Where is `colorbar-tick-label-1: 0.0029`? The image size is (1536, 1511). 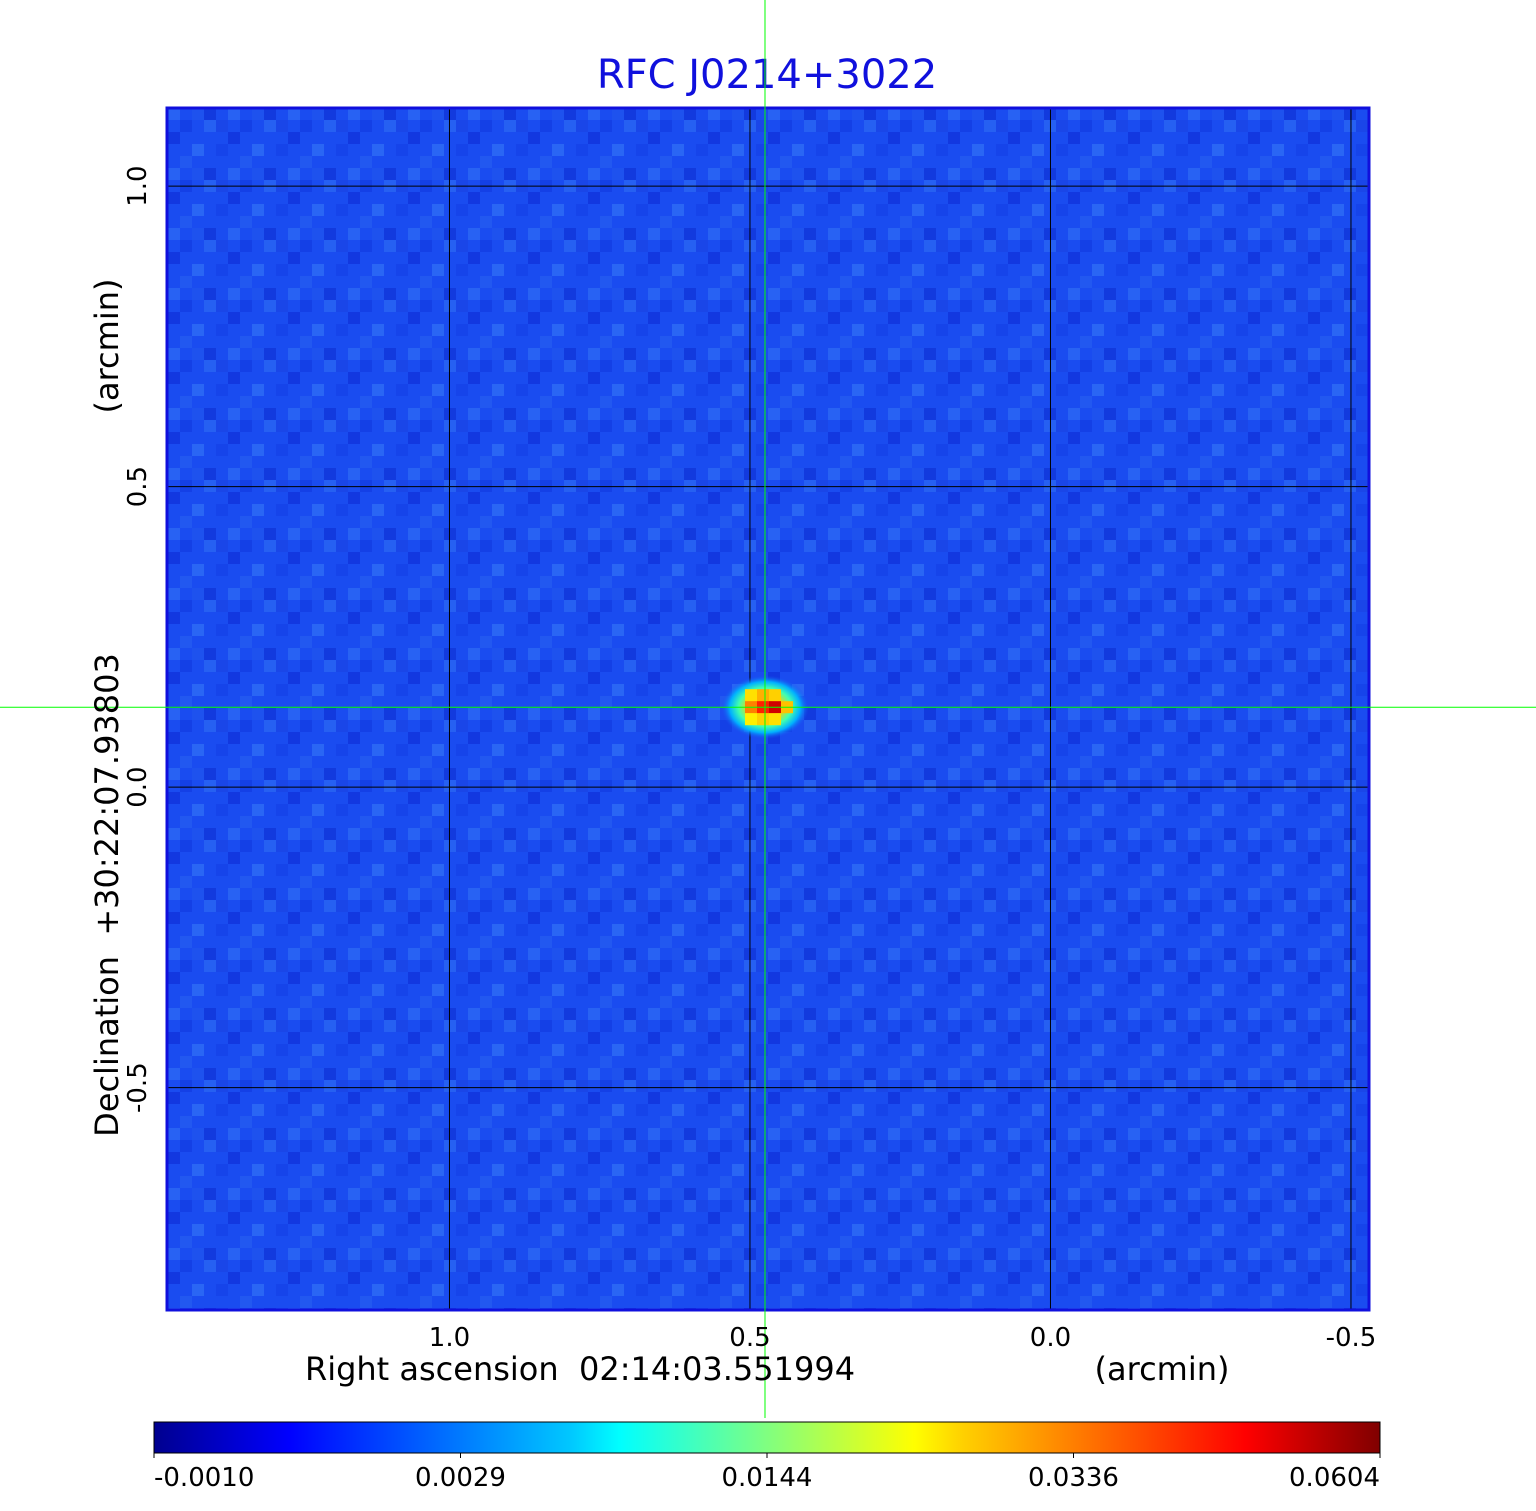
colorbar-tick-label-1: 0.0029 is located at coordinates (460, 1478).